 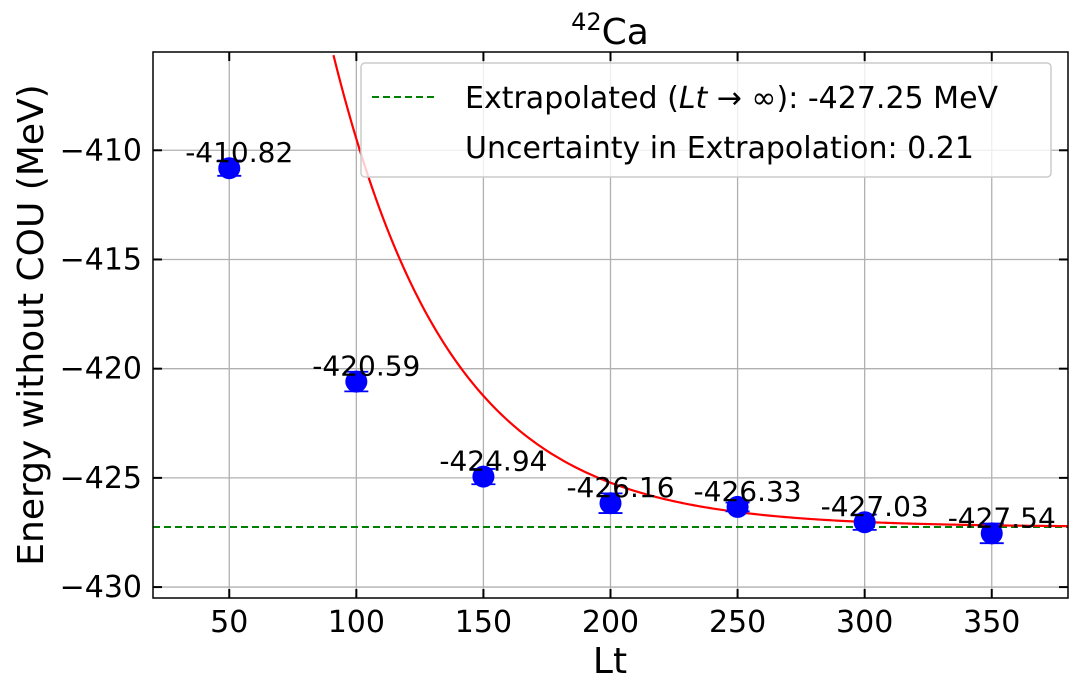 What do you see at coordinates (991, 622) in the screenshot?
I see `x-tick-label: 350` at bounding box center [991, 622].